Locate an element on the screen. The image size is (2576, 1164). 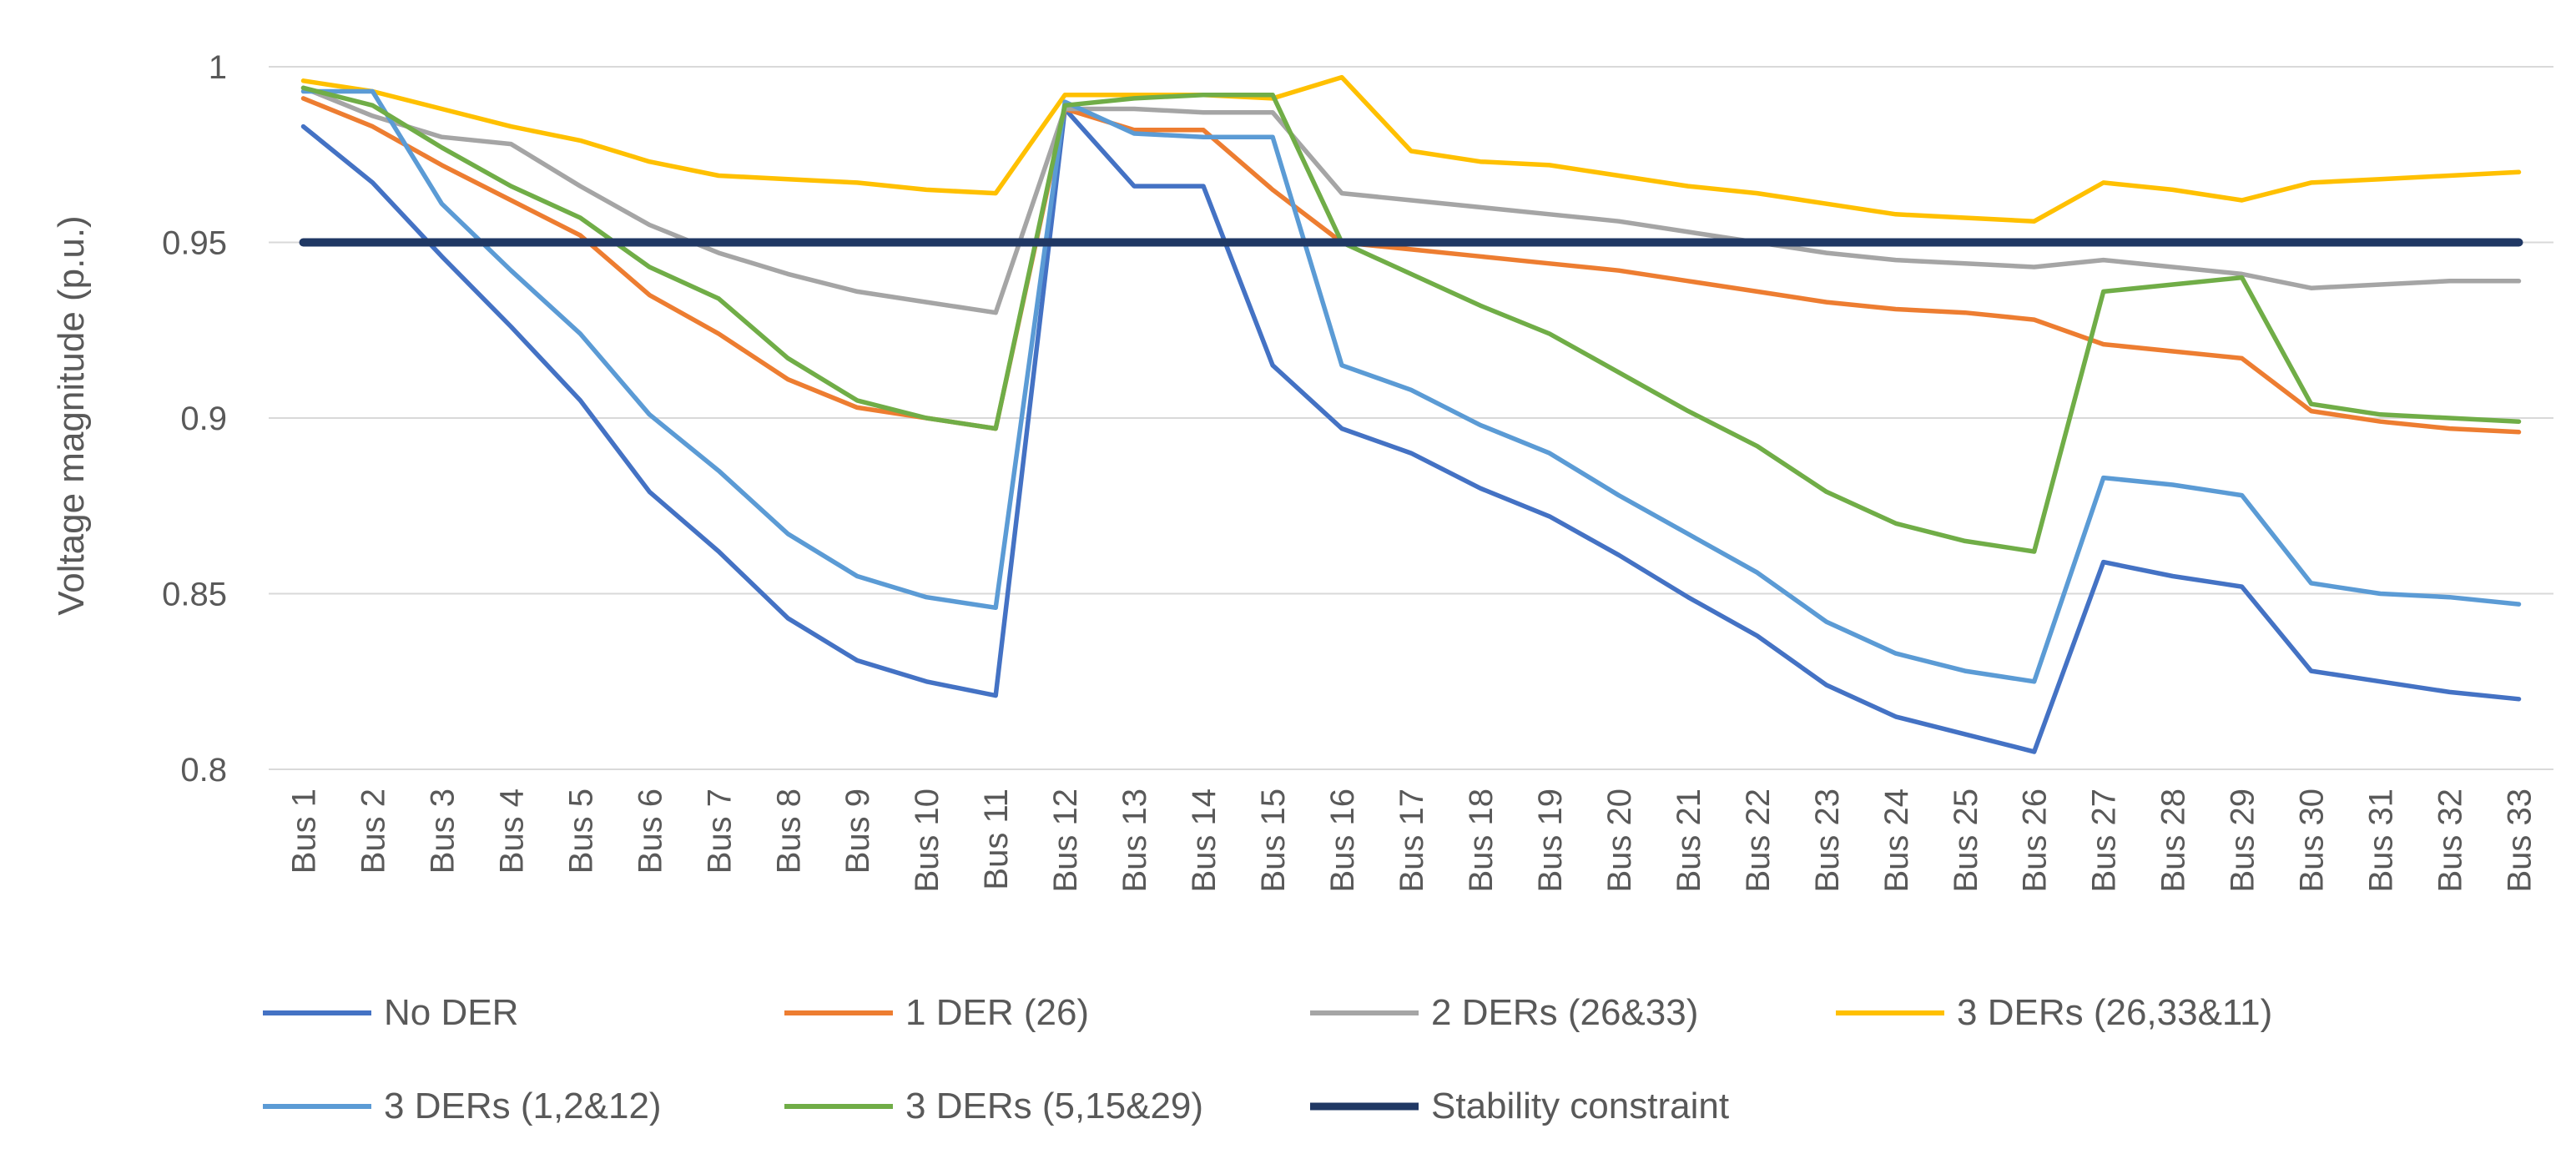
legend-label: 3 DERs (1,2&12) is located at coordinates (523, 1106).